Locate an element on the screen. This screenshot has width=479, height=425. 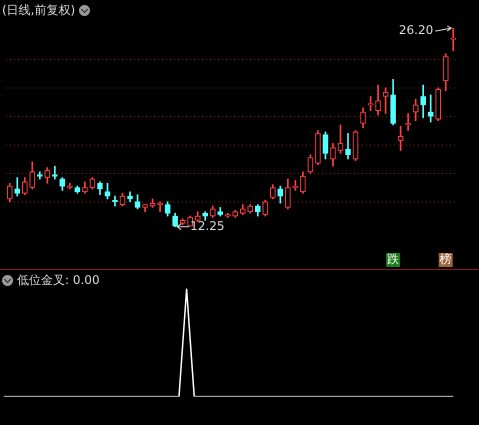
text: 榜 is located at coordinates (446, 259).